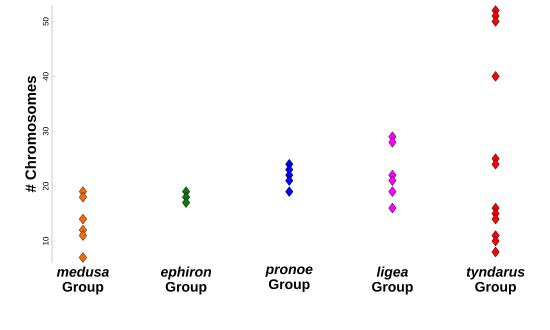 This screenshot has width=550, height=330. Describe the element at coordinates (30, 134) in the screenshot. I see `y-axis-title: # Chromosomes` at that location.